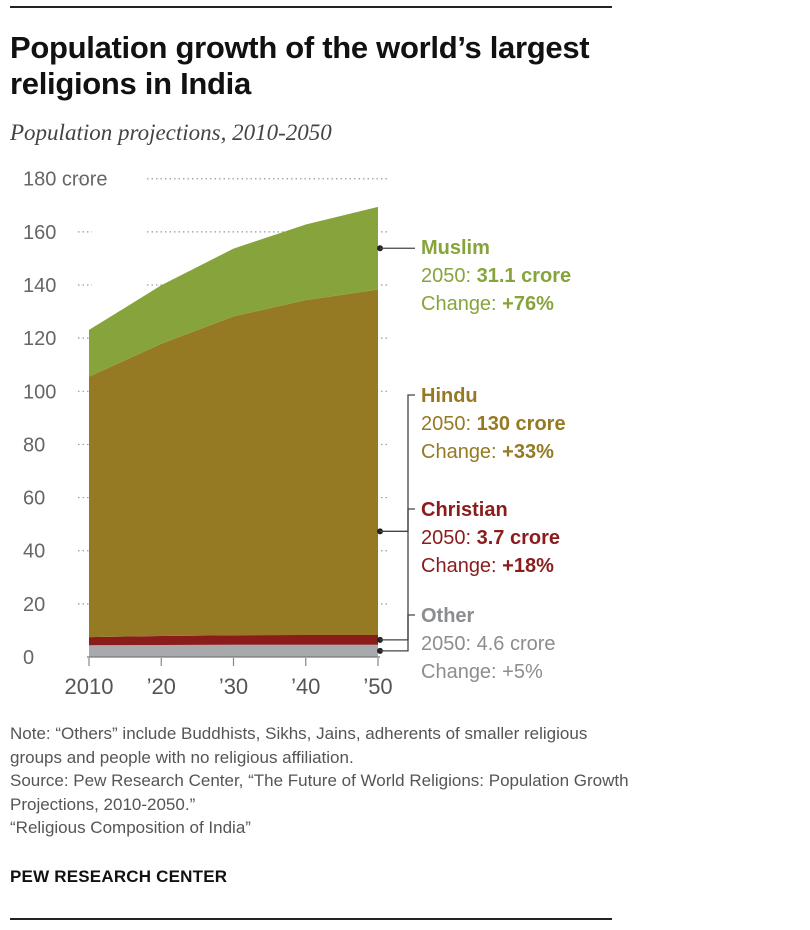 The width and height of the screenshot is (810, 930). What do you see at coordinates (39, 233) in the screenshot?
I see `y-tick-label: 160` at bounding box center [39, 233].